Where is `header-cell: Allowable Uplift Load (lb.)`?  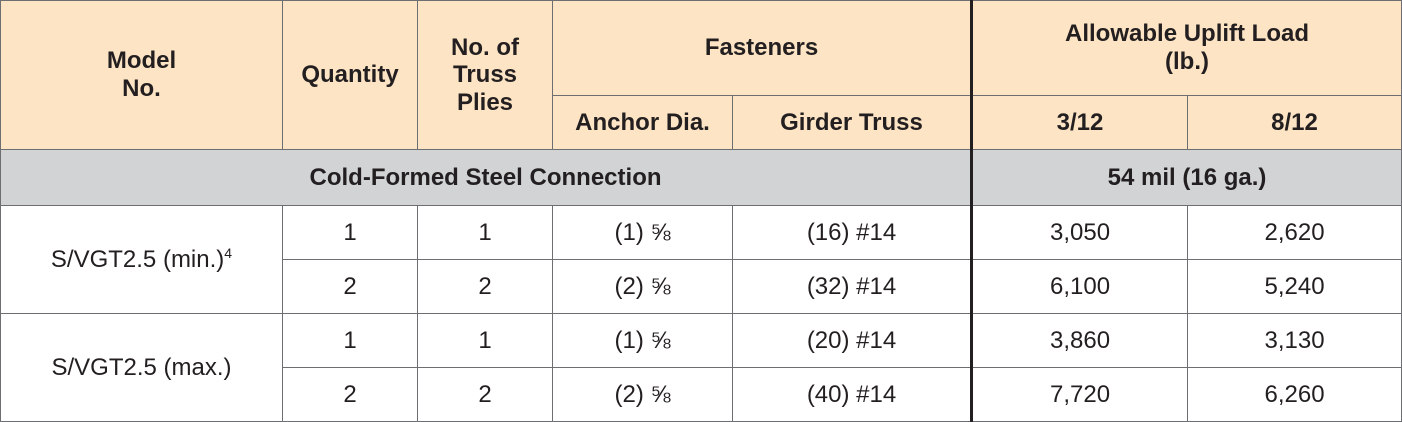
header-cell: Allowable Uplift Load (lb.) is located at coordinates (1186, 48).